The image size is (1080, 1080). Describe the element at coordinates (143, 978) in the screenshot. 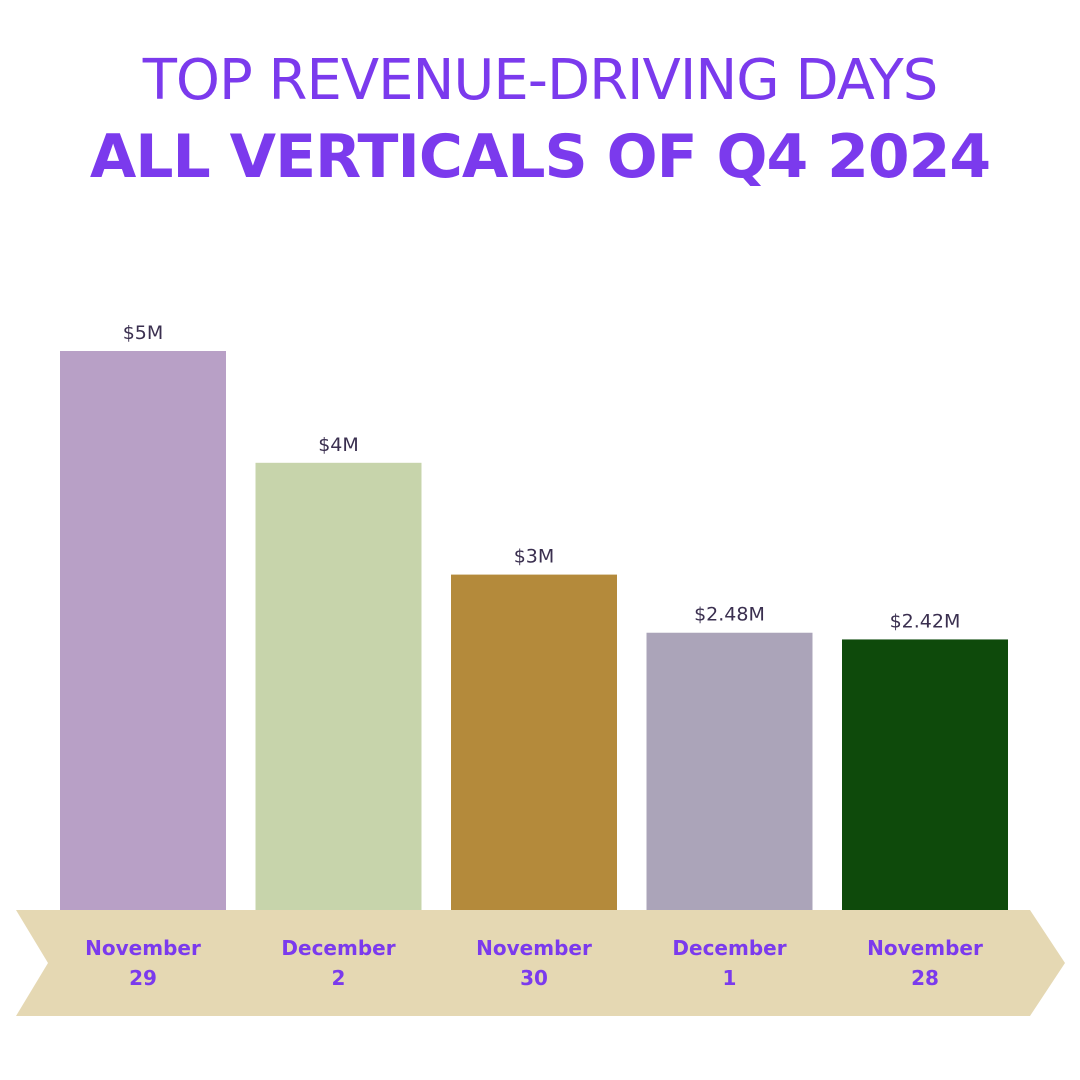

I see `category-label-1-line-2: 29` at that location.